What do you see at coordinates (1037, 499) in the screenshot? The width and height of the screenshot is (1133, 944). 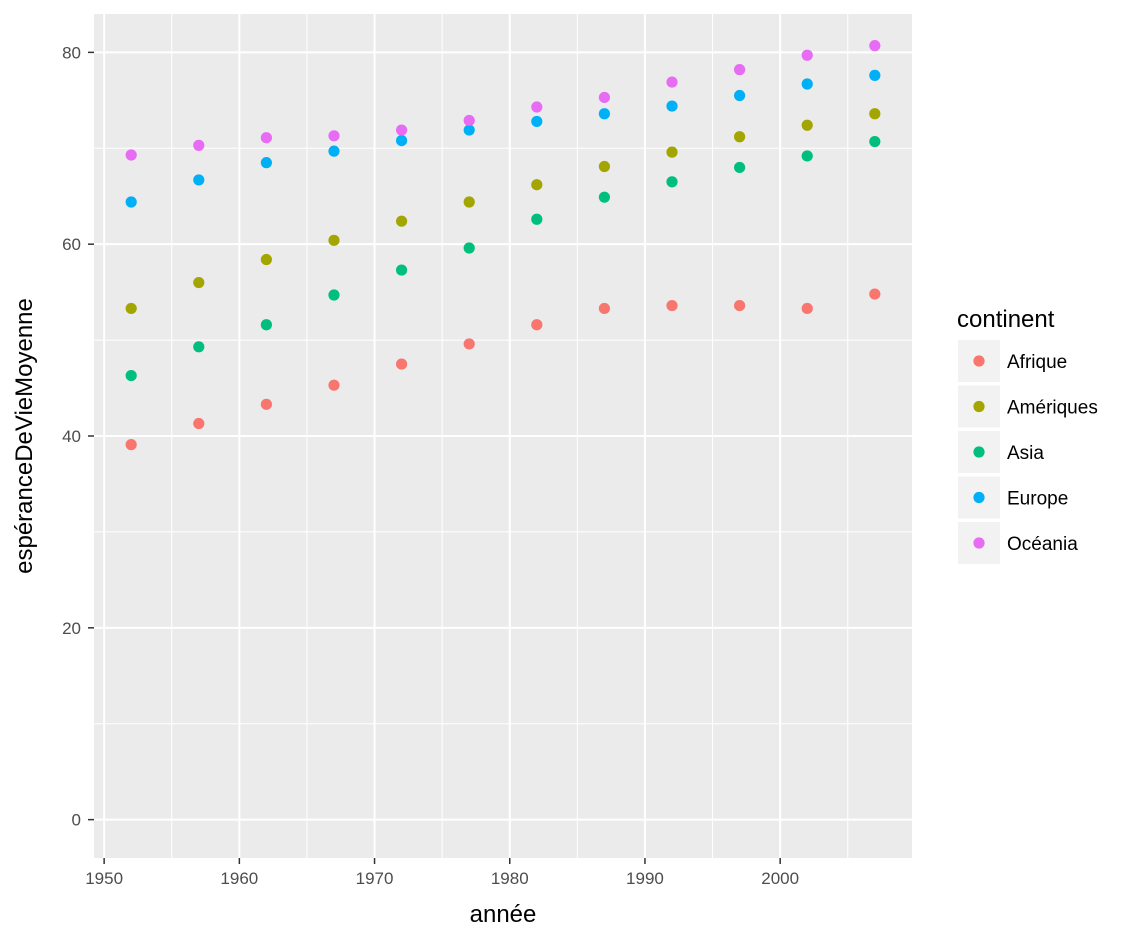 I see `legend-label: Europe` at bounding box center [1037, 499].